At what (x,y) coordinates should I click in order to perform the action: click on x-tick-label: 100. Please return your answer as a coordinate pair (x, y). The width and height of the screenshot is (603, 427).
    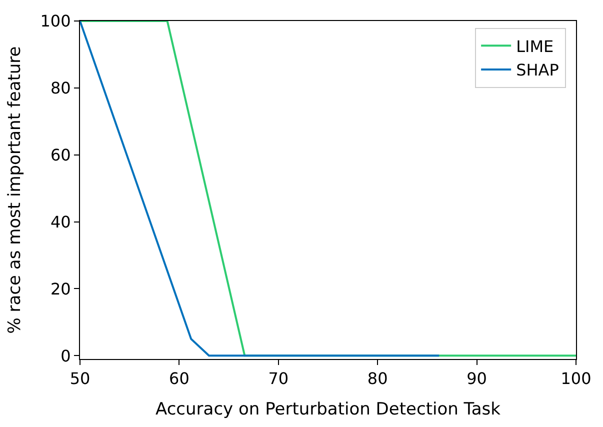
    Looking at the image, I should click on (576, 378).